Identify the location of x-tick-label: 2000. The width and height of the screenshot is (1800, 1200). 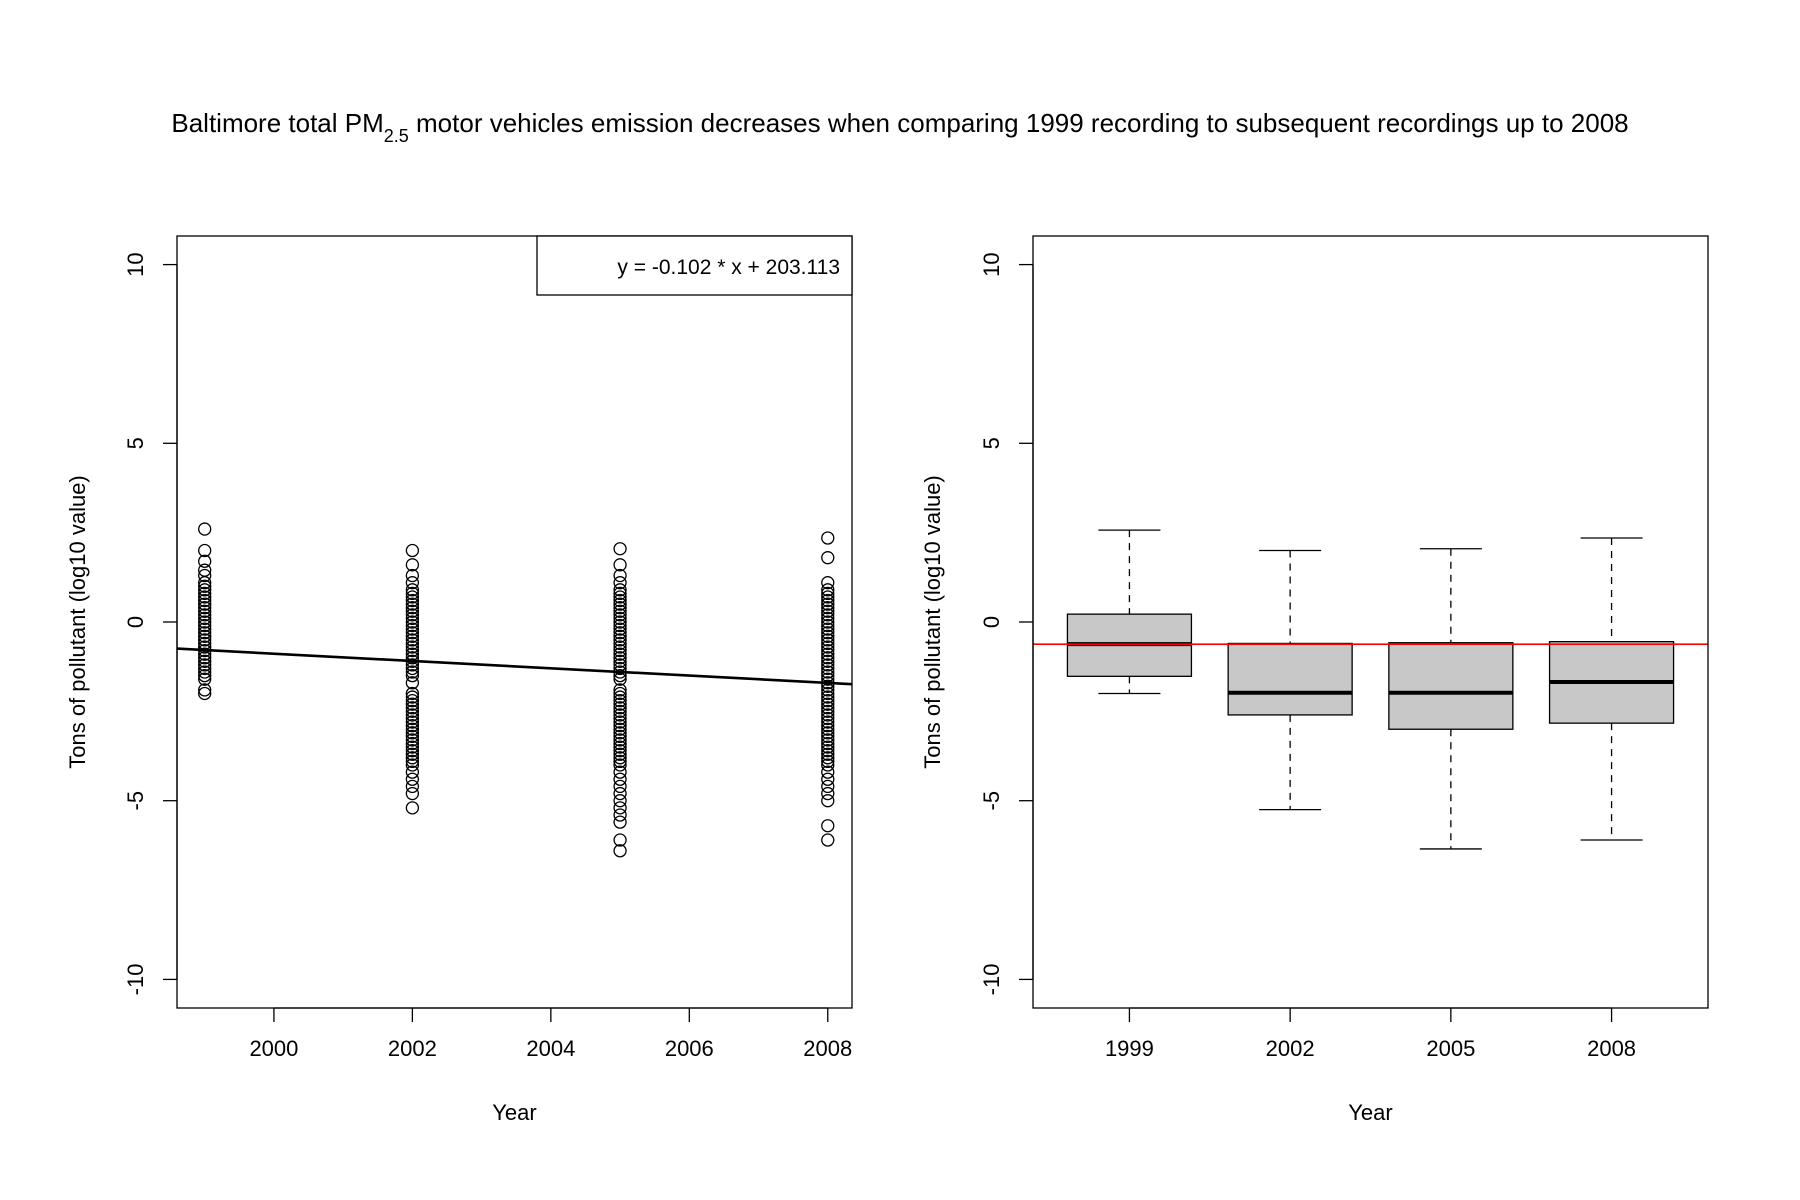
(273, 1048).